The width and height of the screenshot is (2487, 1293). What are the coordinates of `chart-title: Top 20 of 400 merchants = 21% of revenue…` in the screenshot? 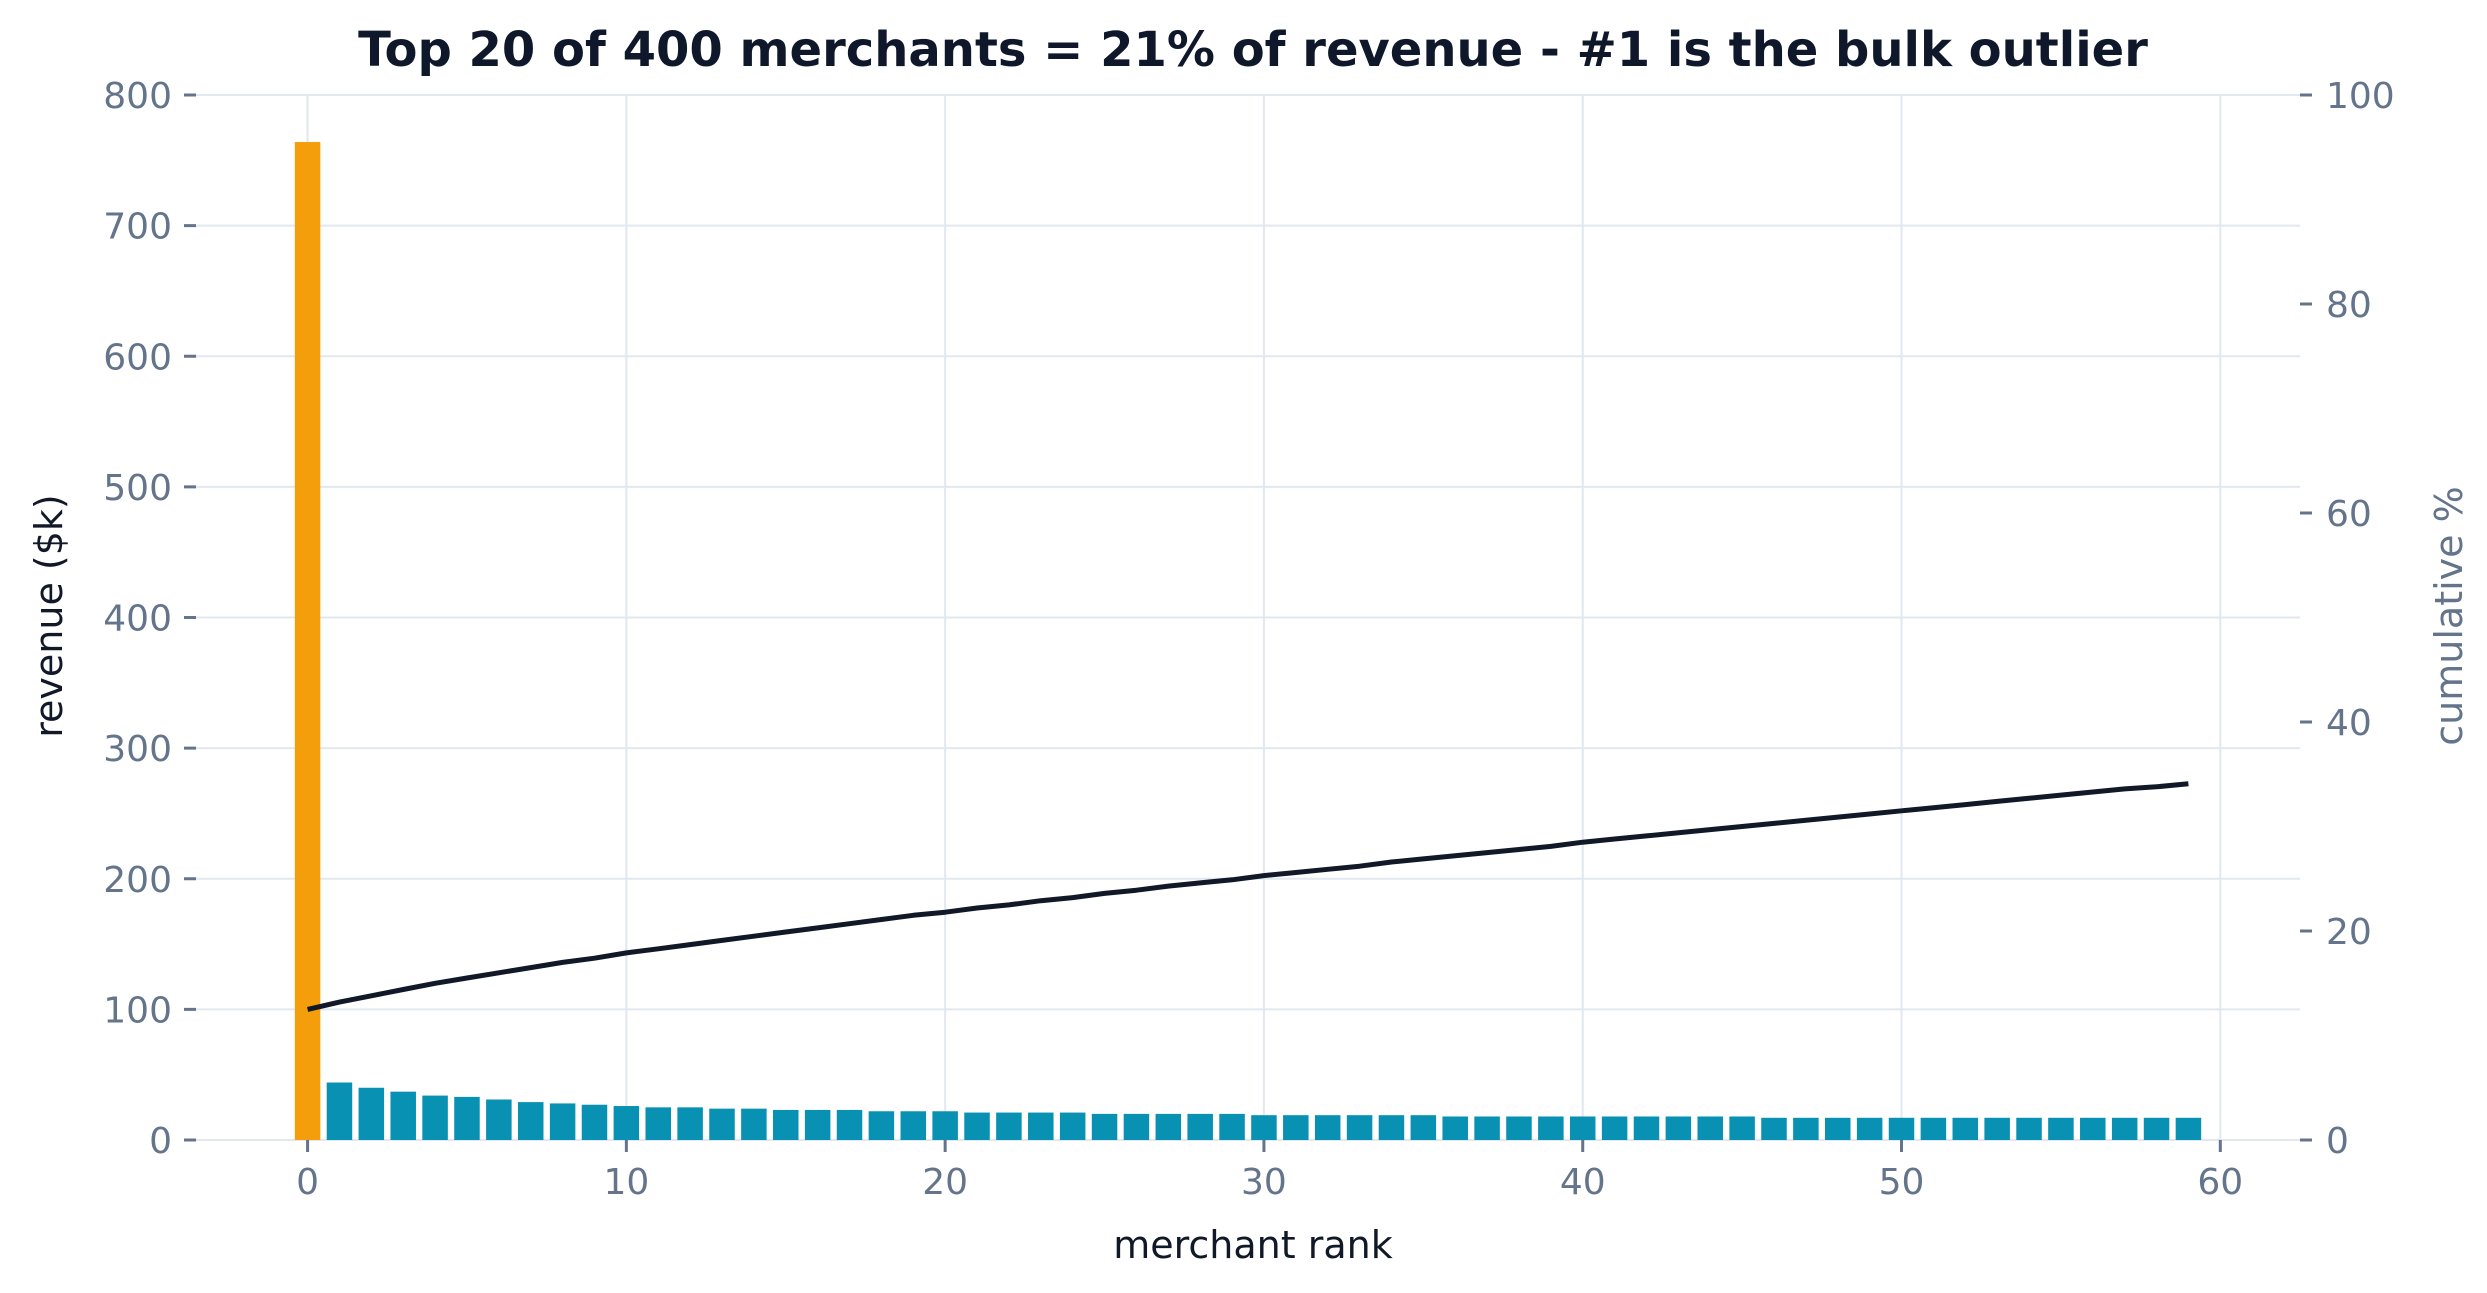 It's located at (1253, 50).